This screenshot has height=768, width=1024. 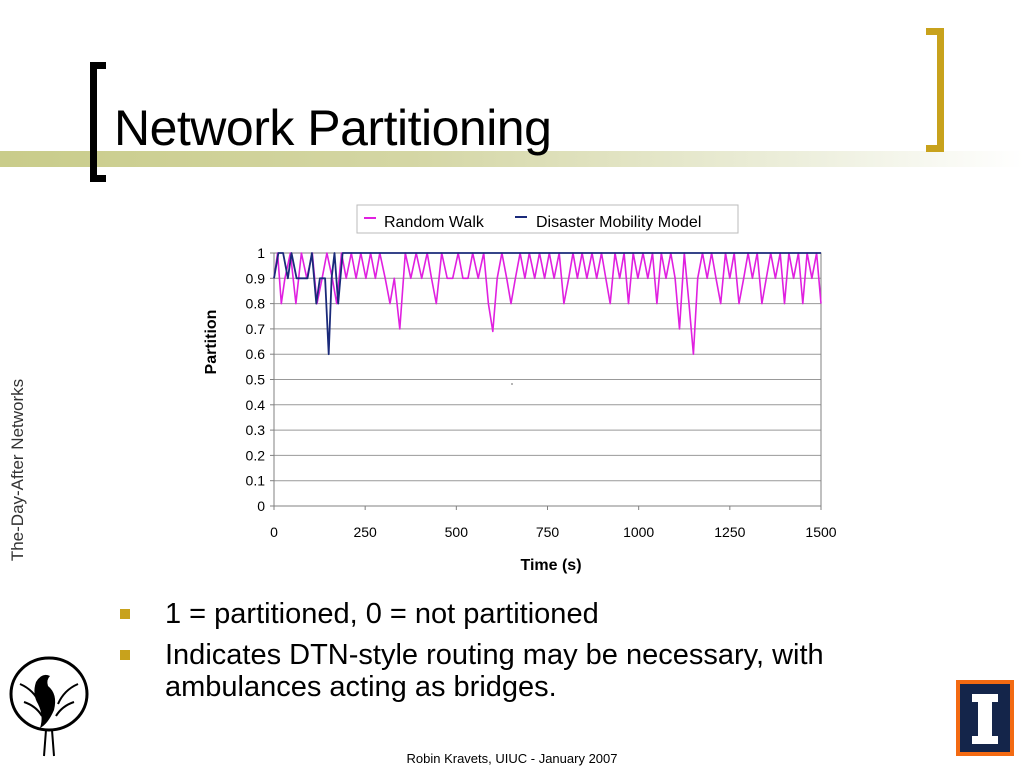 I want to click on footer-text: Robin Kravets, UIUC - January 2007, so click(x=512, y=758).